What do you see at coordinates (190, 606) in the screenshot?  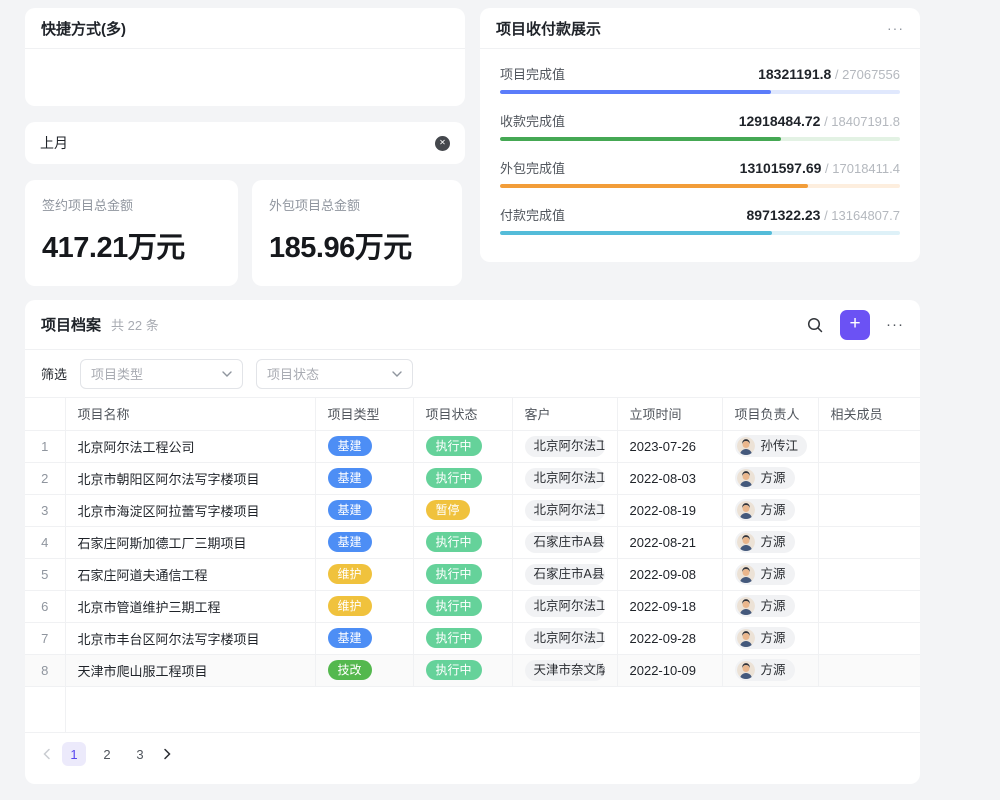 I see `project-name-cell: 北京市管道维护三期工程` at bounding box center [190, 606].